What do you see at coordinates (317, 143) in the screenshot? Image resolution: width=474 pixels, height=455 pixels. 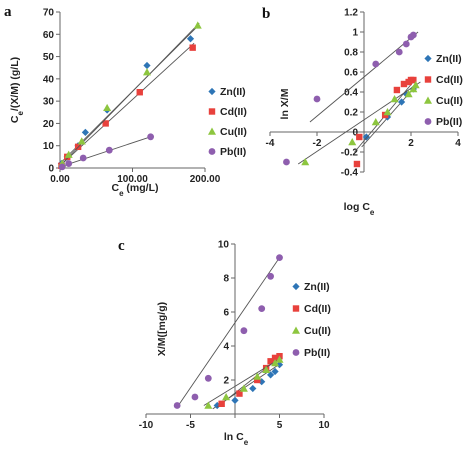 I see `x-tick-label-b: -2` at bounding box center [317, 143].